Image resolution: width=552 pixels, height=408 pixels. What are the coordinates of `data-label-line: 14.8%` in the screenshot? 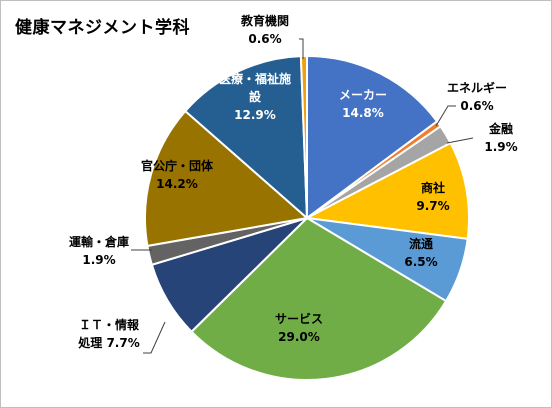 It's located at (363, 113).